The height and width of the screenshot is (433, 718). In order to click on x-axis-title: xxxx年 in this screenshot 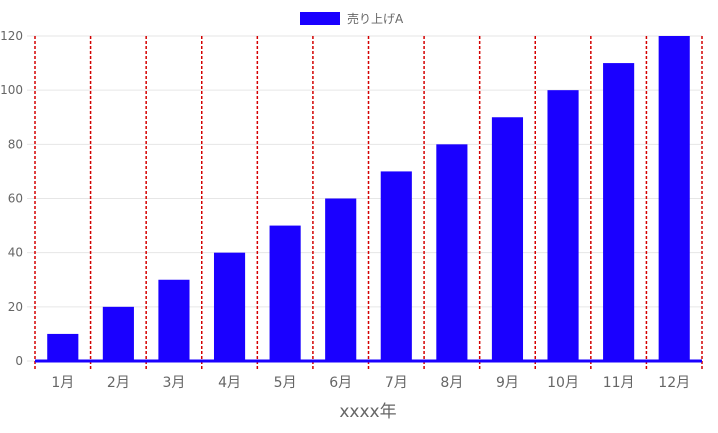, I will do `click(367, 412)`.